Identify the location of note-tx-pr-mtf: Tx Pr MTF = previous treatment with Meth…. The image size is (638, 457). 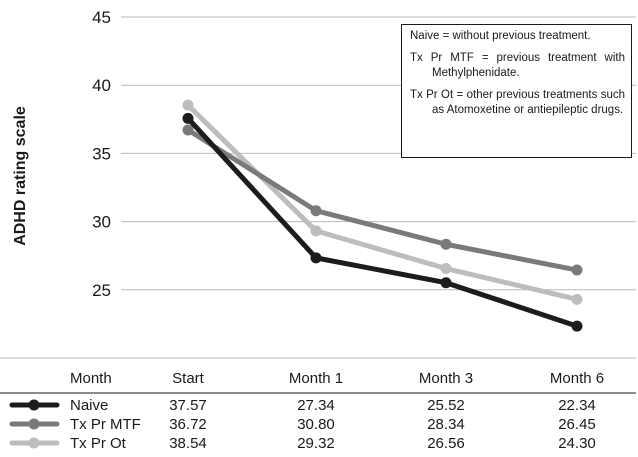
(517, 65).